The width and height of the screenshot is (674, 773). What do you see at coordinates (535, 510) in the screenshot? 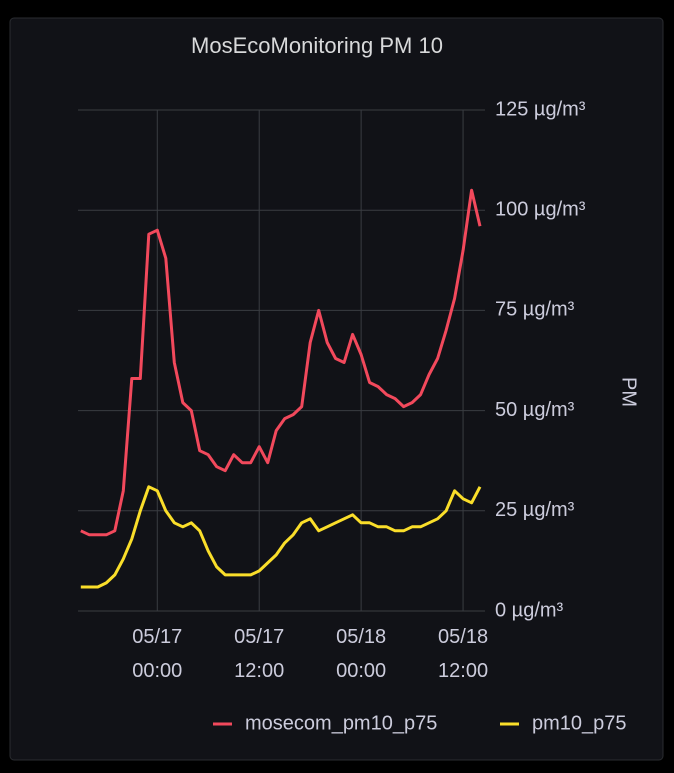
I see `y-tick-label: 25 µg/m³` at bounding box center [535, 510].